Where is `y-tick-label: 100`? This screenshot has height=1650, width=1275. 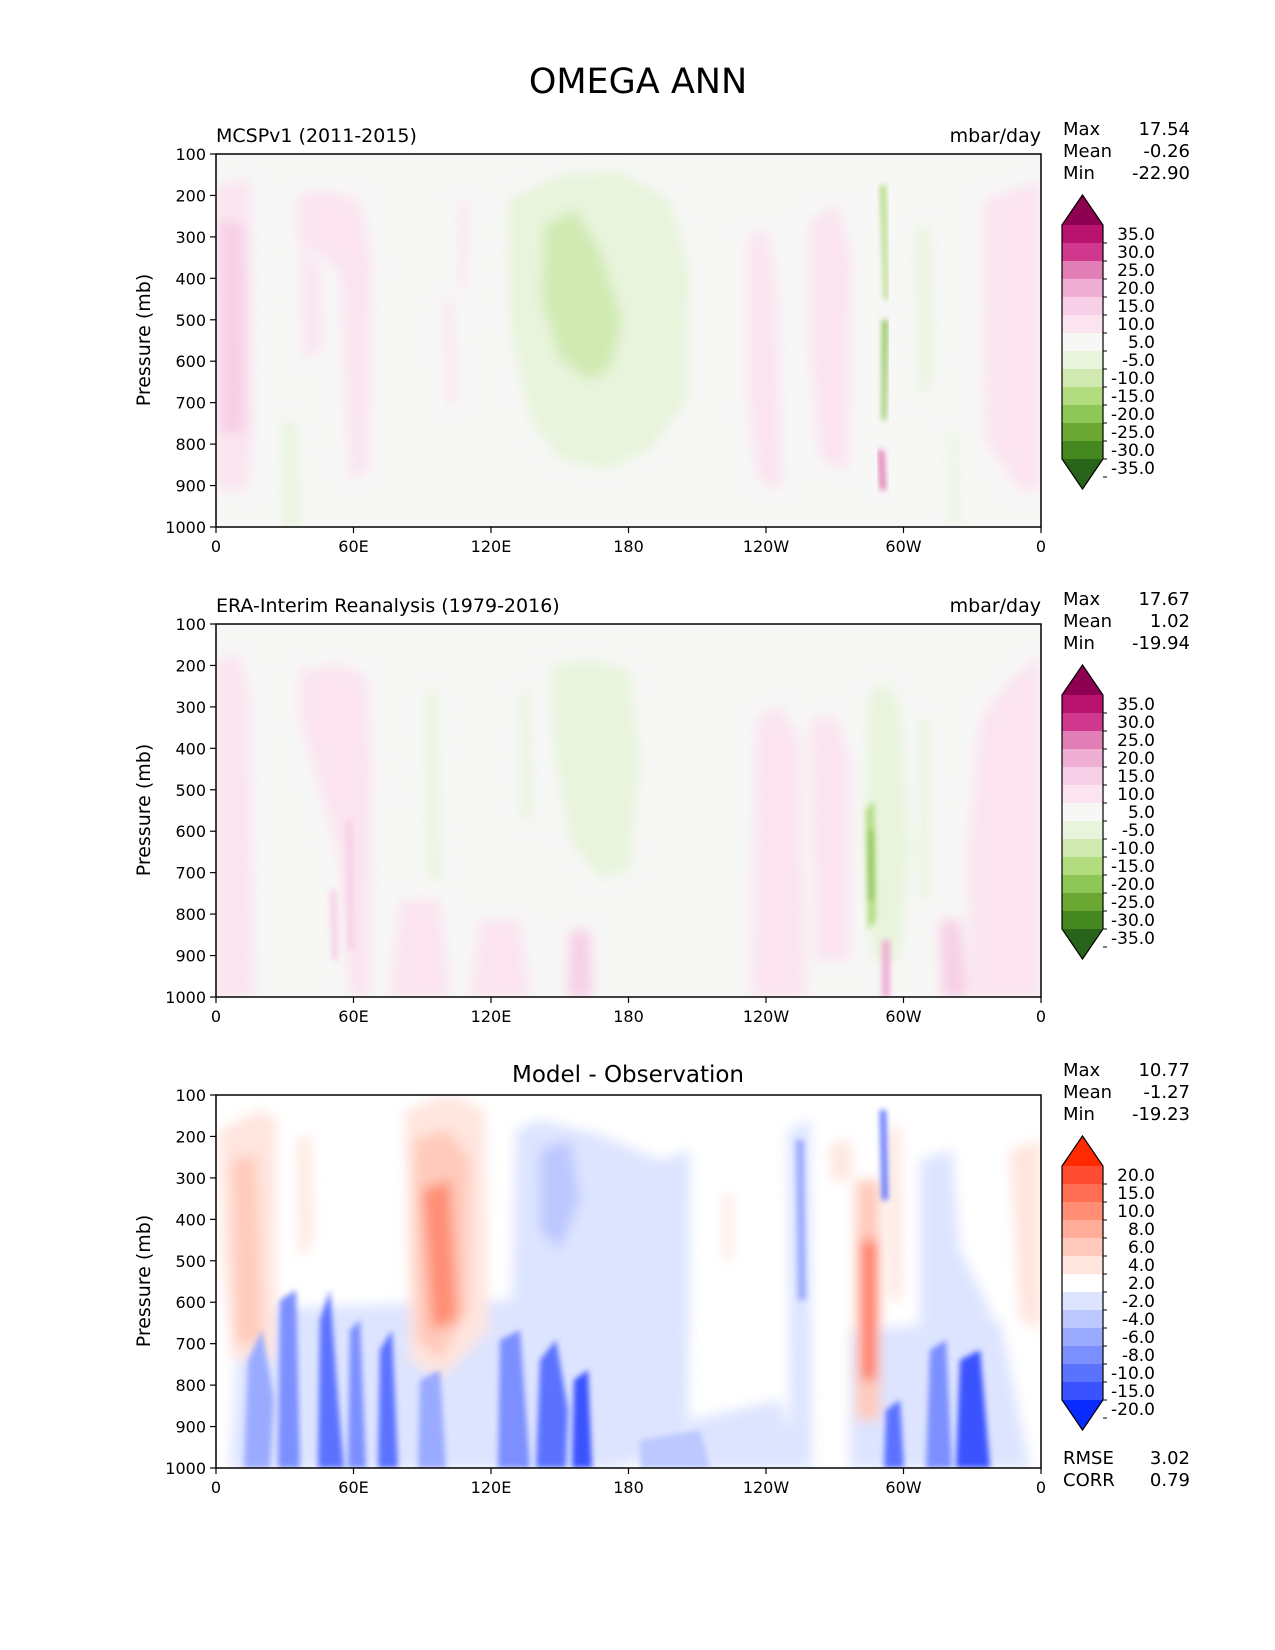 y-tick-label: 100 is located at coordinates (190, 1095).